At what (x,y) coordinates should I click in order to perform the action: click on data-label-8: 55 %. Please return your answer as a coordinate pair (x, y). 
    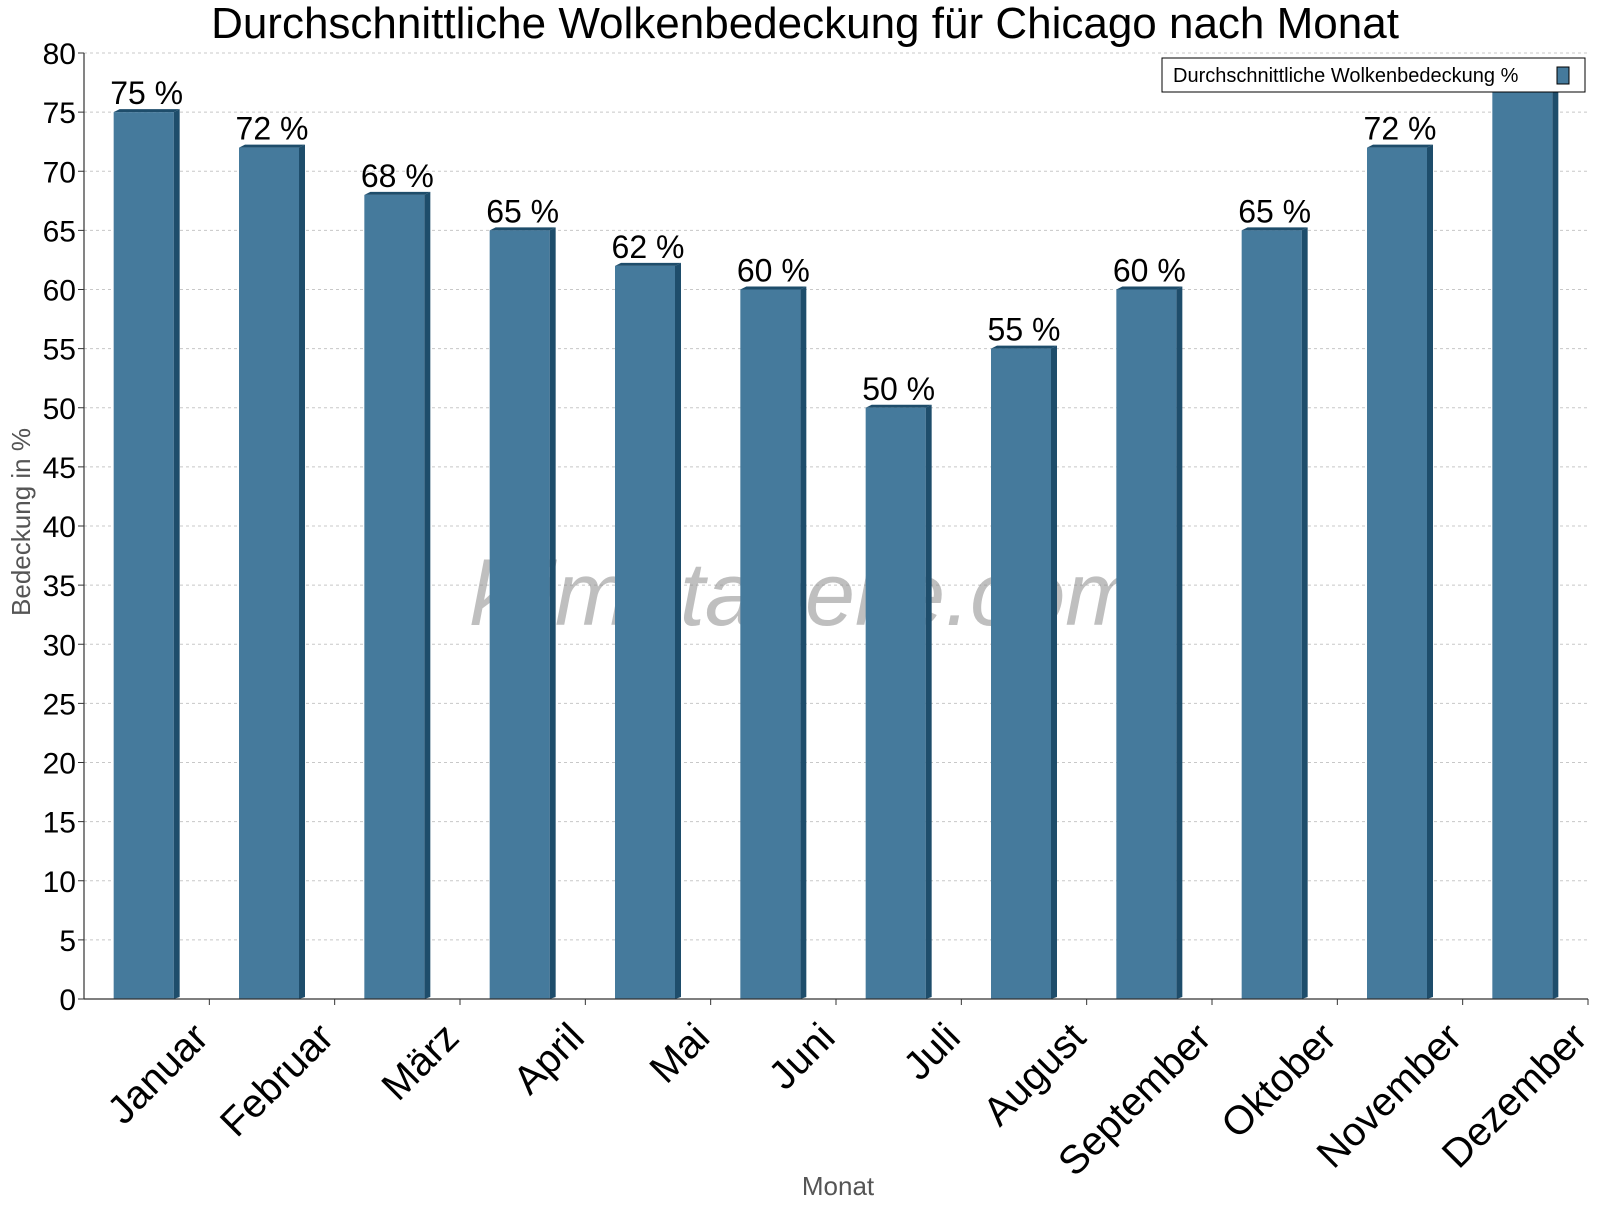
    Looking at the image, I should click on (1024, 330).